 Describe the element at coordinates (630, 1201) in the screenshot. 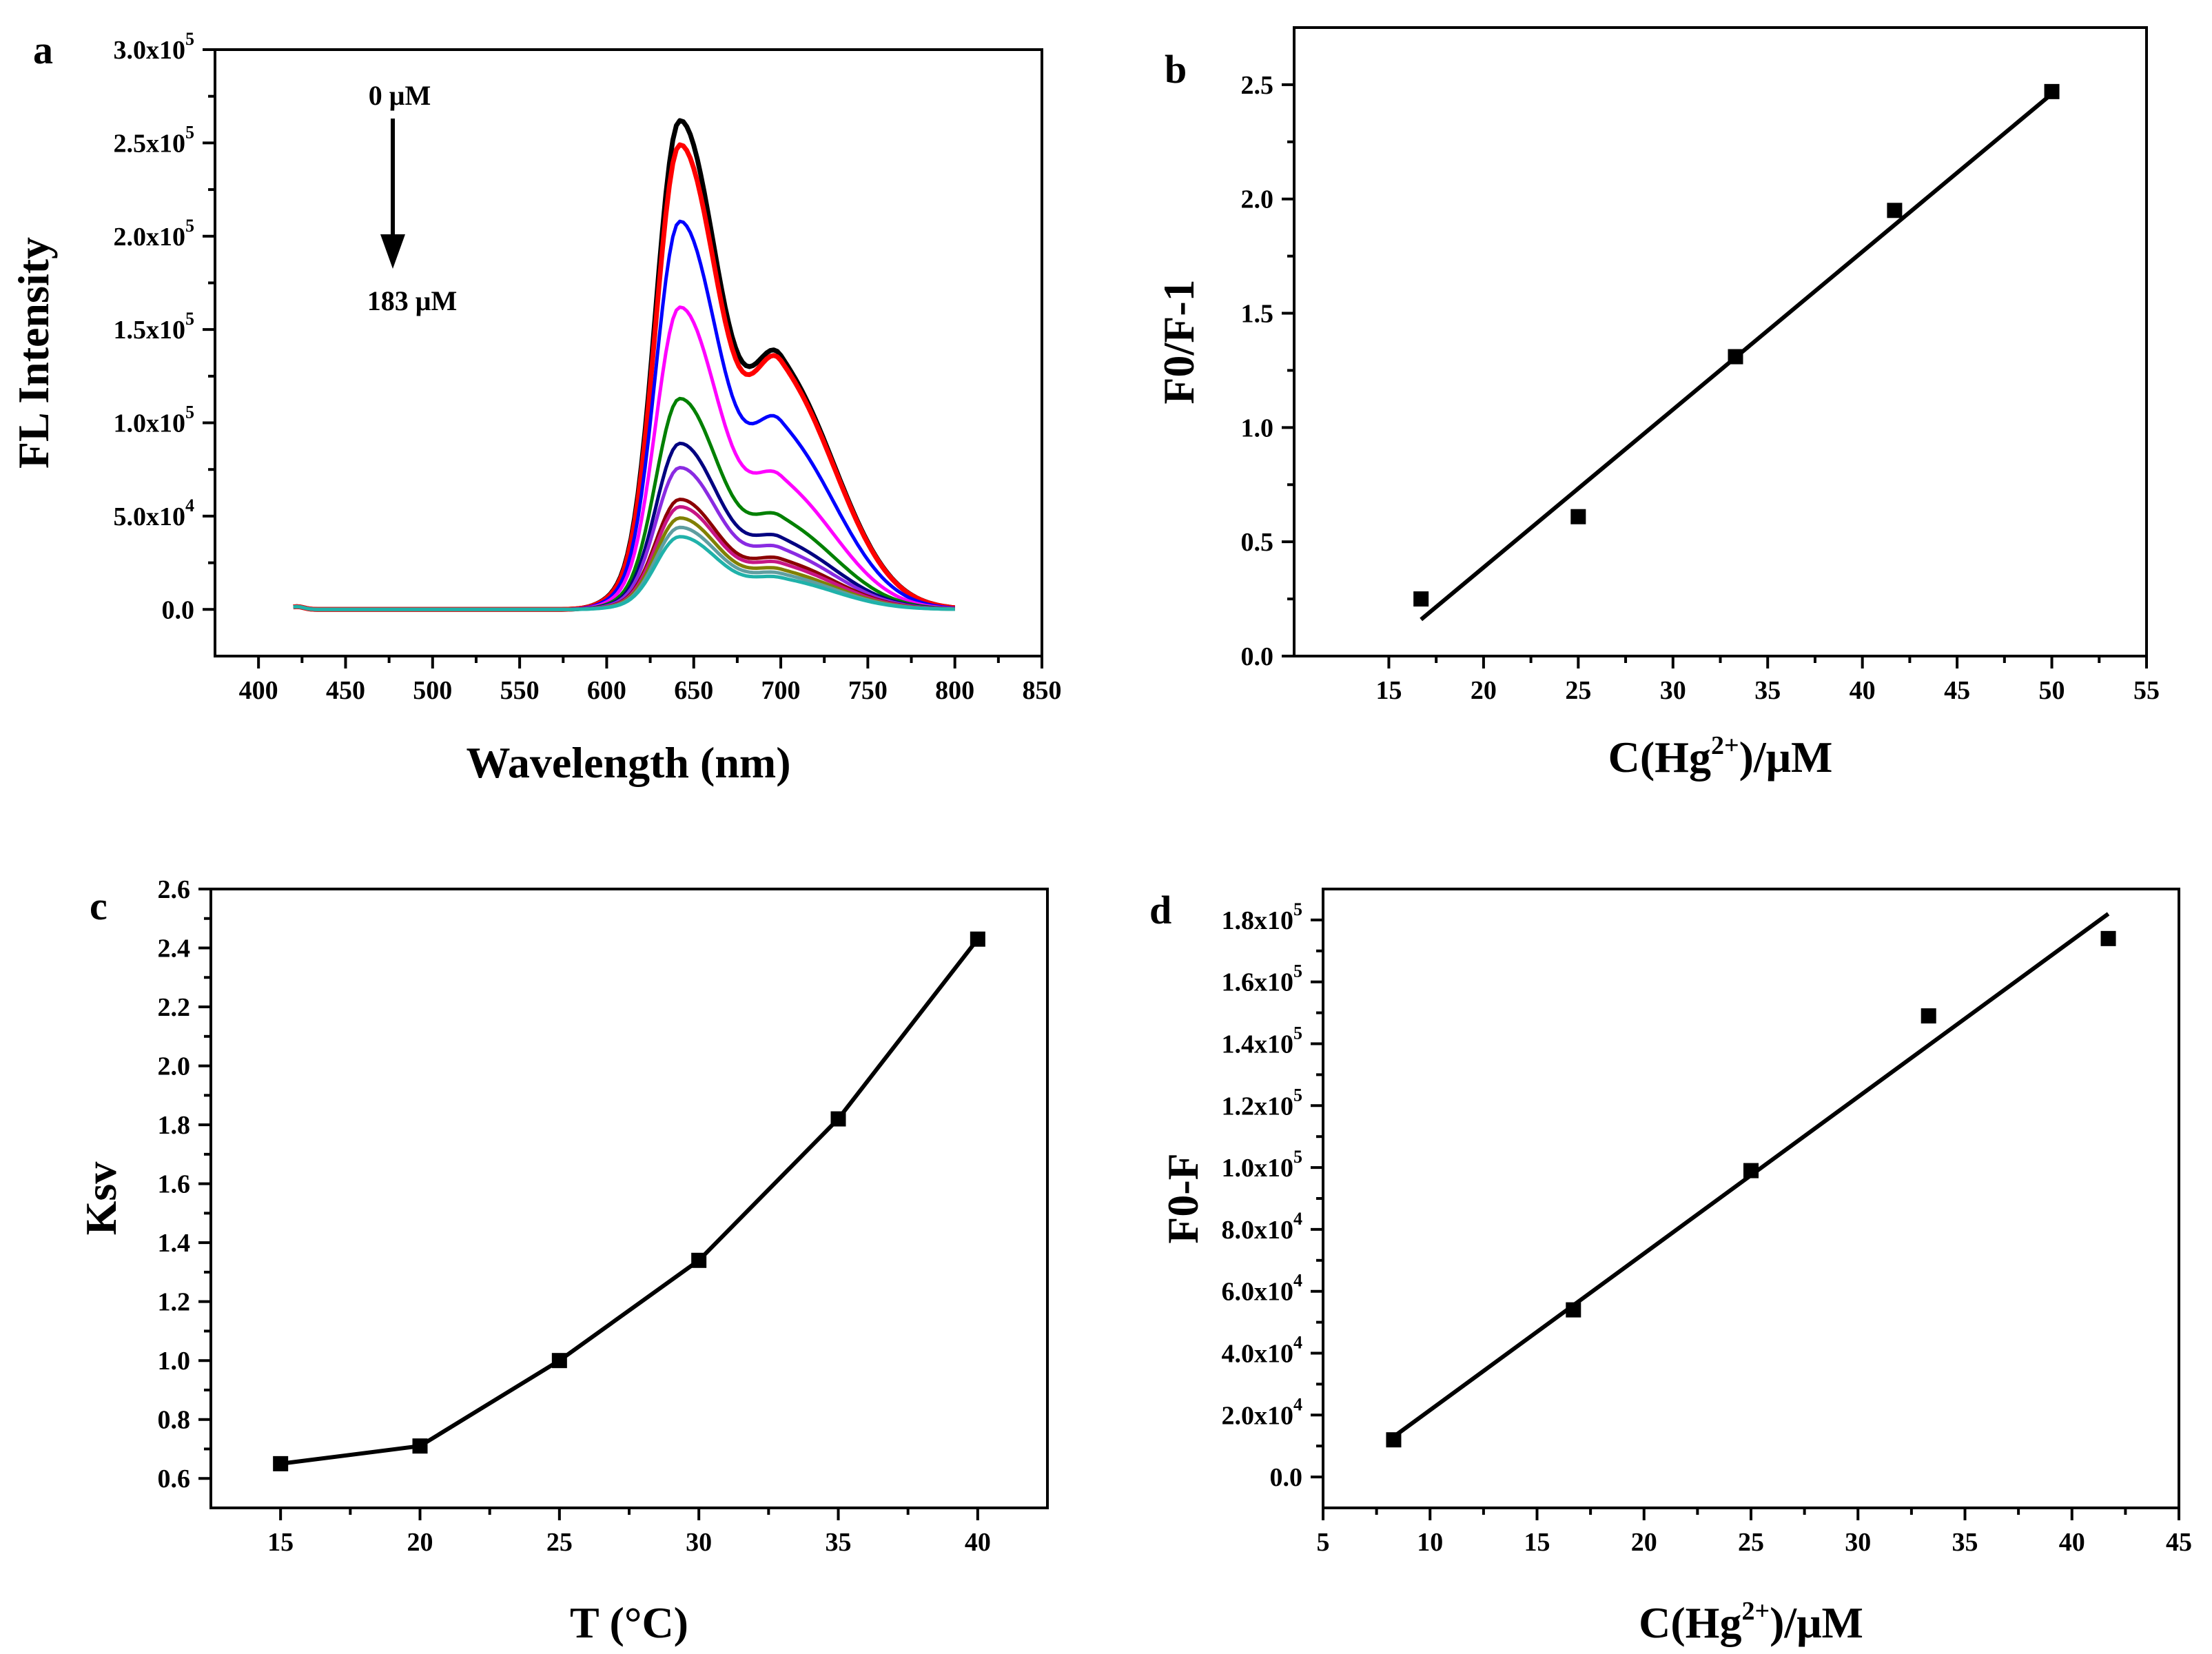

I see `ksv-series-line` at that location.